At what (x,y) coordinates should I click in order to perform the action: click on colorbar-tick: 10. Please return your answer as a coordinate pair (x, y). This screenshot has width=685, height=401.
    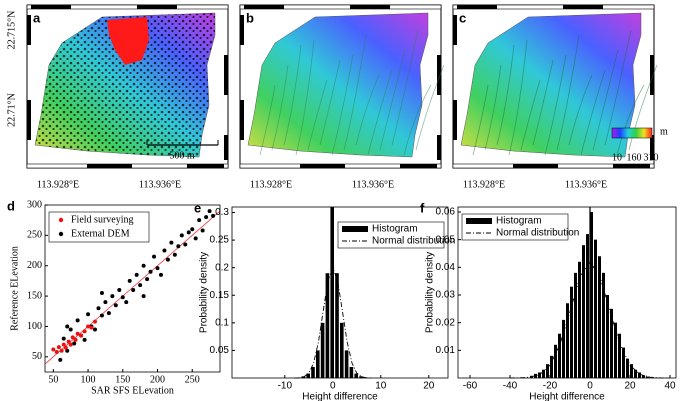
    Looking at the image, I should click on (617, 157).